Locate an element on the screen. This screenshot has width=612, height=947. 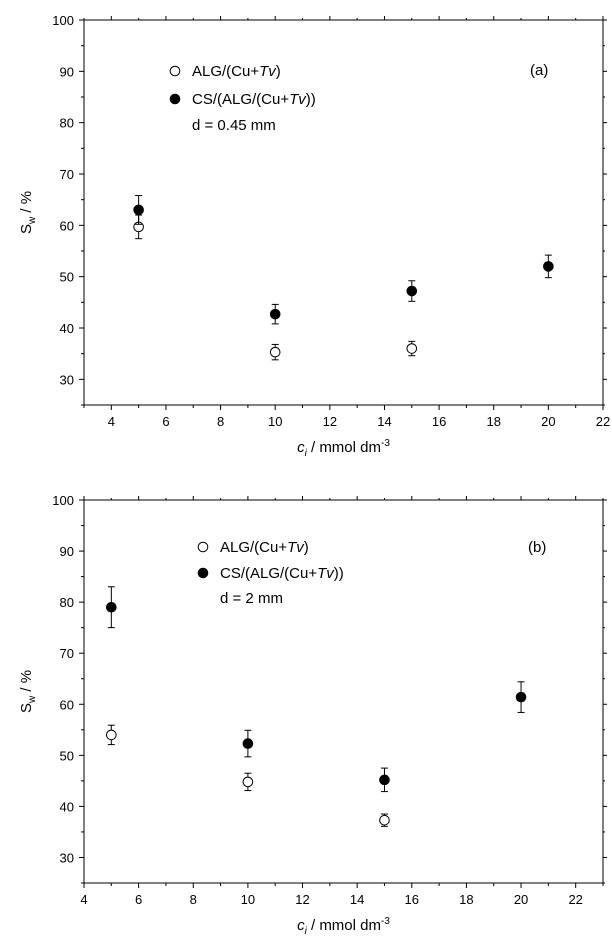
legend-note: d = 0.45 mm is located at coordinates (234, 125).